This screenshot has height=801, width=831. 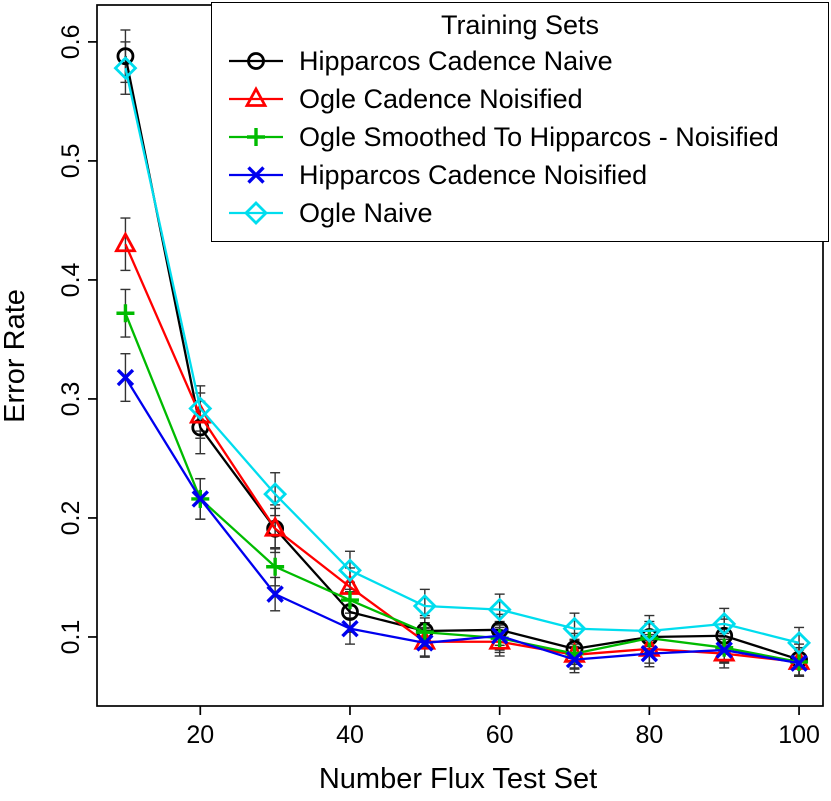 What do you see at coordinates (71, 42) in the screenshot?
I see `y-tick-label: 0.6` at bounding box center [71, 42].